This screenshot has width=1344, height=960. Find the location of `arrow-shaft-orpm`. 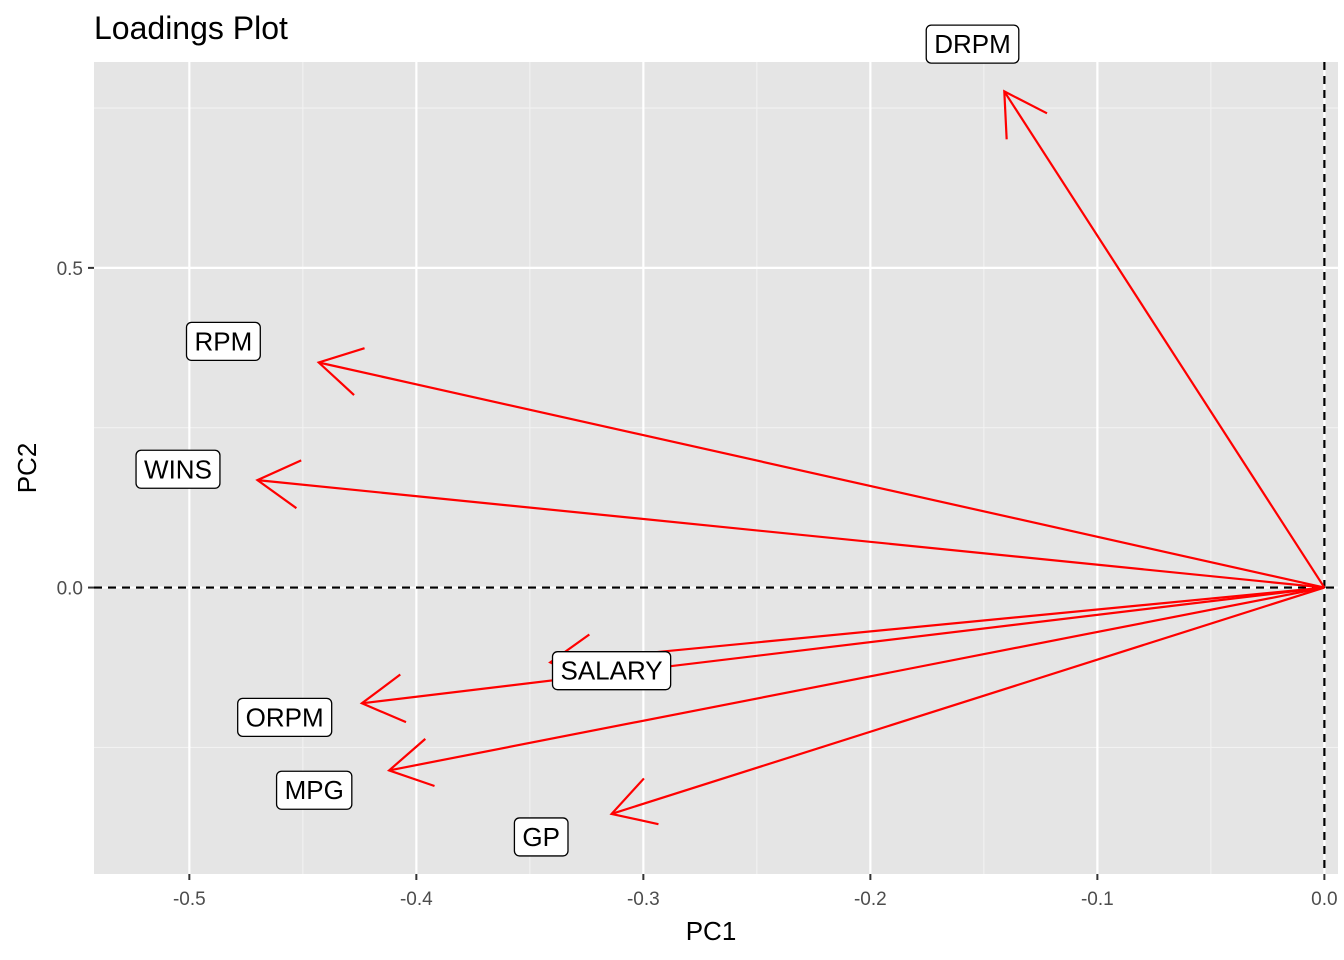

arrow-shaft-orpm is located at coordinates (843, 645).